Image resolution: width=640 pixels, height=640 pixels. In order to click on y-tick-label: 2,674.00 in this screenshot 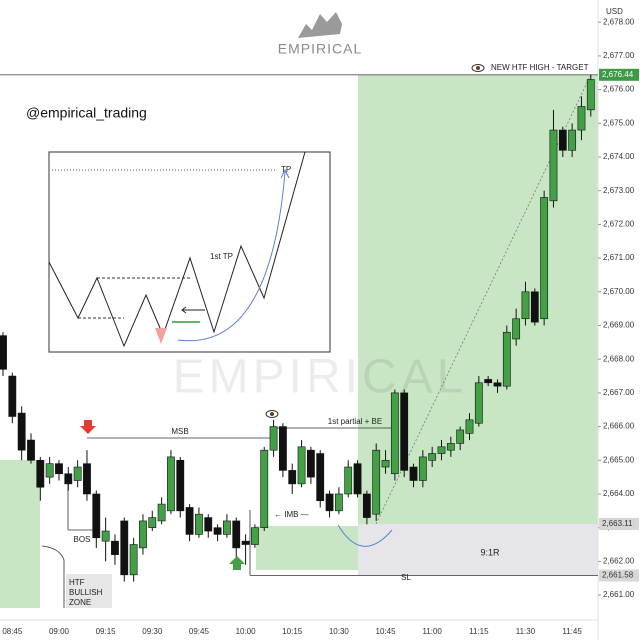, I will do `click(619, 156)`.